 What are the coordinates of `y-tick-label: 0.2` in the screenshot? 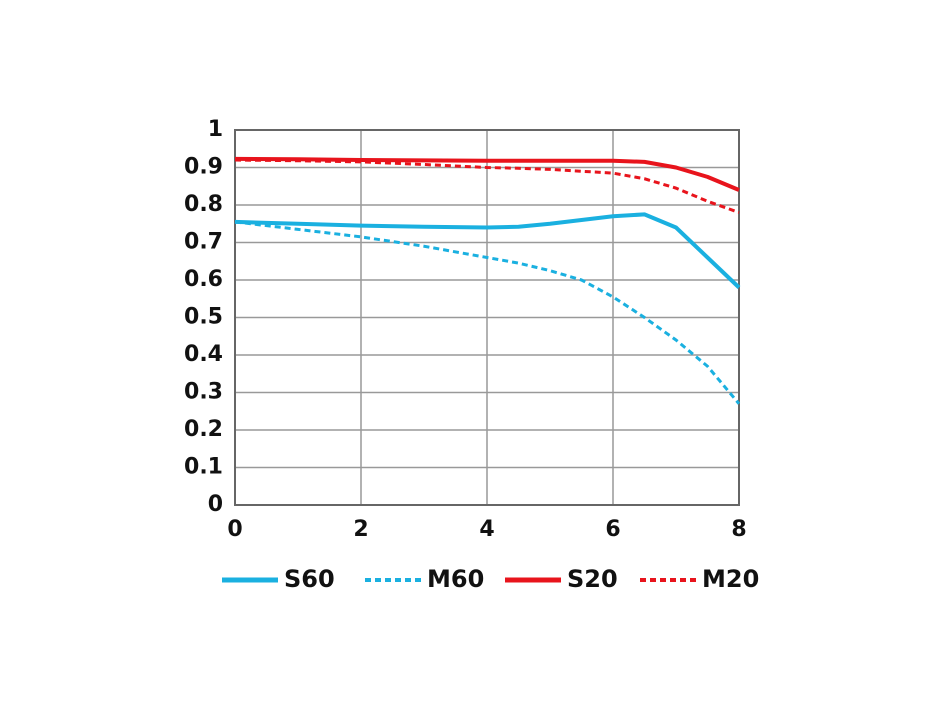 It's located at (203, 429).